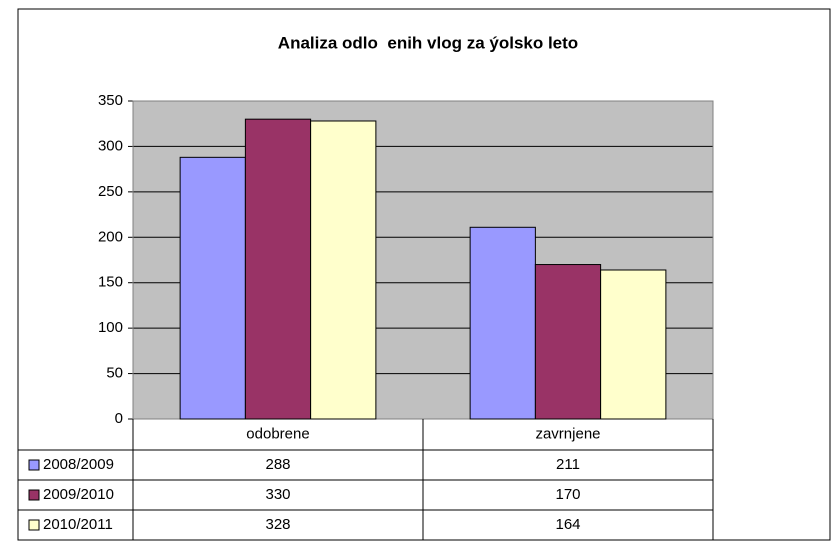 Image resolution: width=836 pixels, height=547 pixels. I want to click on chart-title: Analiza odlo enih vlog za ýolsko leto, so click(428, 42).